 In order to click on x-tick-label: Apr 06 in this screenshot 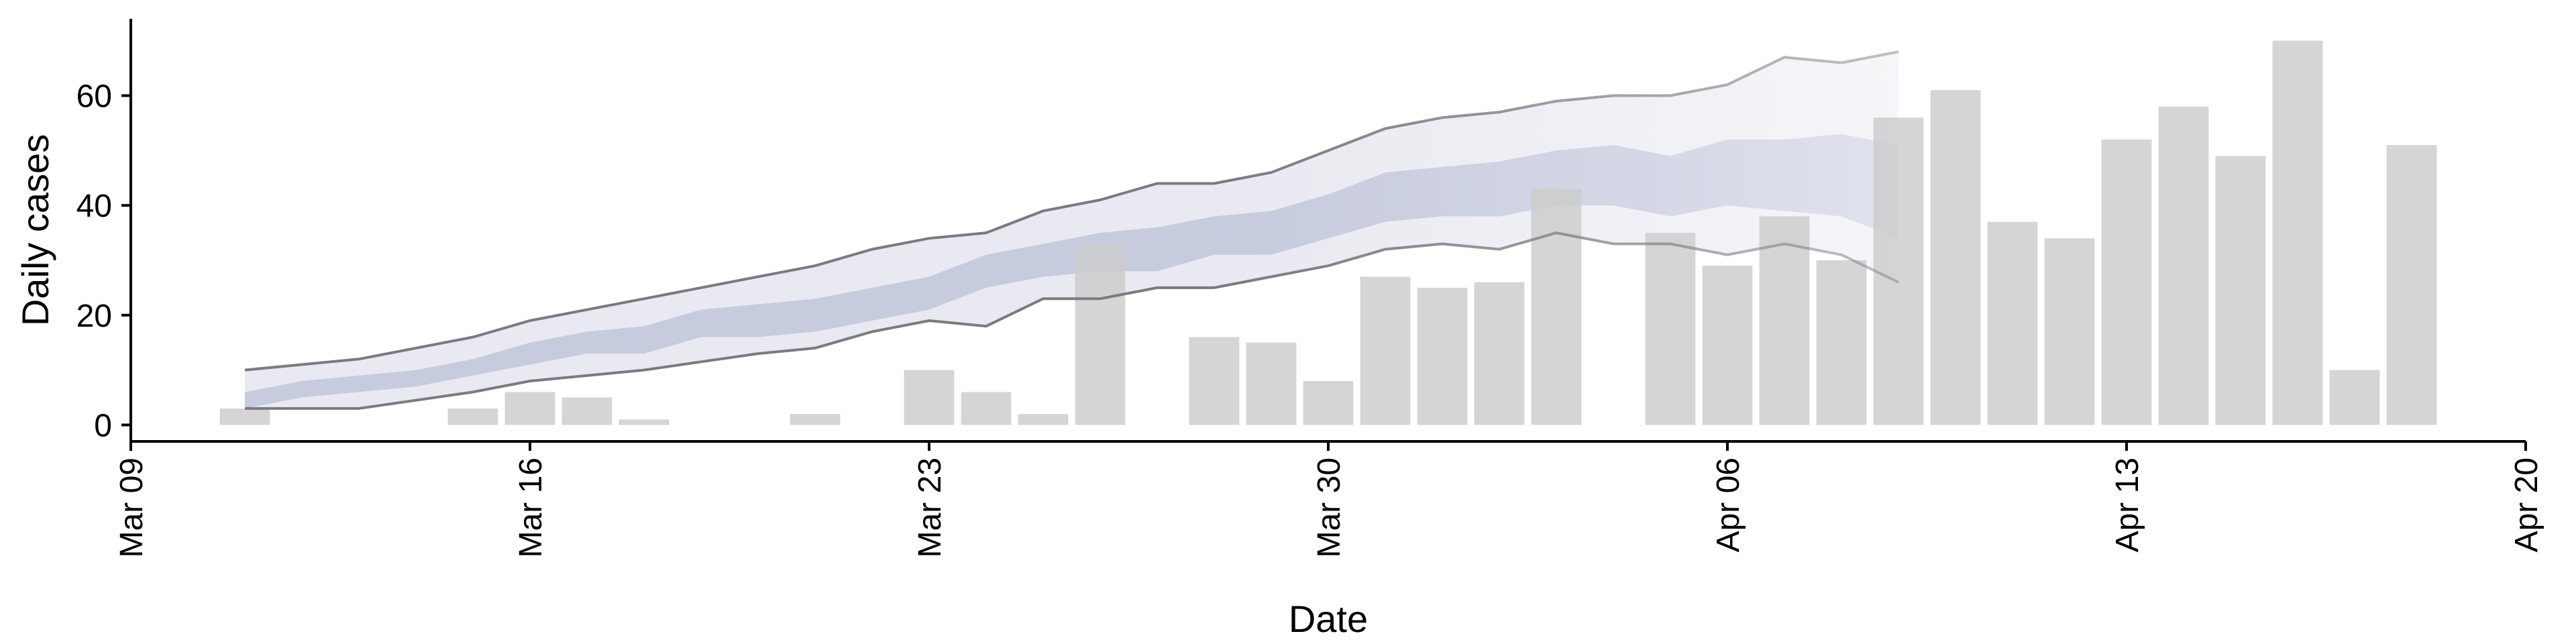, I will do `click(1728, 505)`.